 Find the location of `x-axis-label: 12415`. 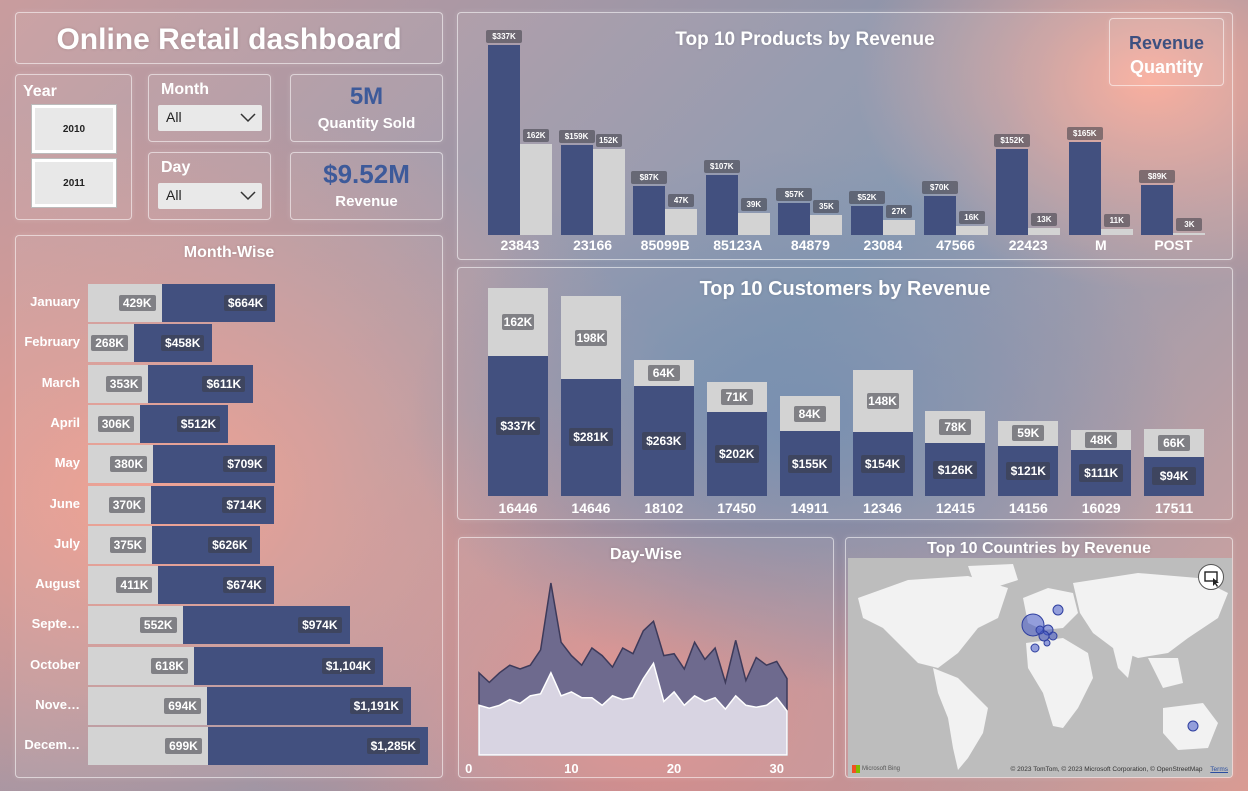

x-axis-label: 12415 is located at coordinates (955, 508).